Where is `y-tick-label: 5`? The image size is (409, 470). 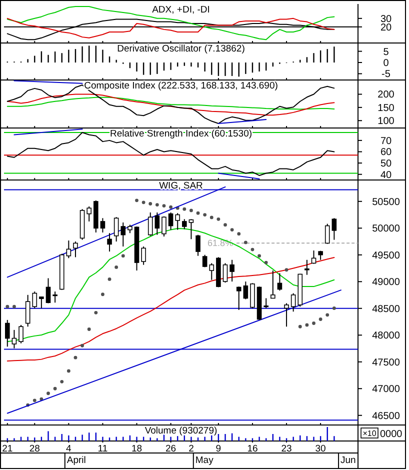
y-tick-label: 5 is located at coordinates (386, 52).